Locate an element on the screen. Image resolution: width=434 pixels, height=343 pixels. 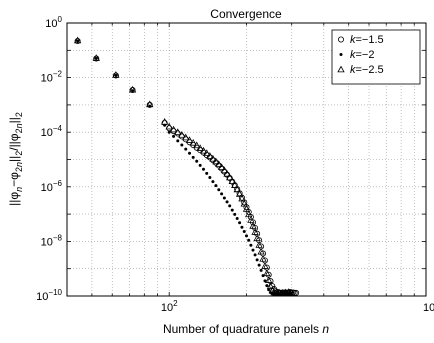
y-tick-label: 10⁻² is located at coordinates (52, 77).